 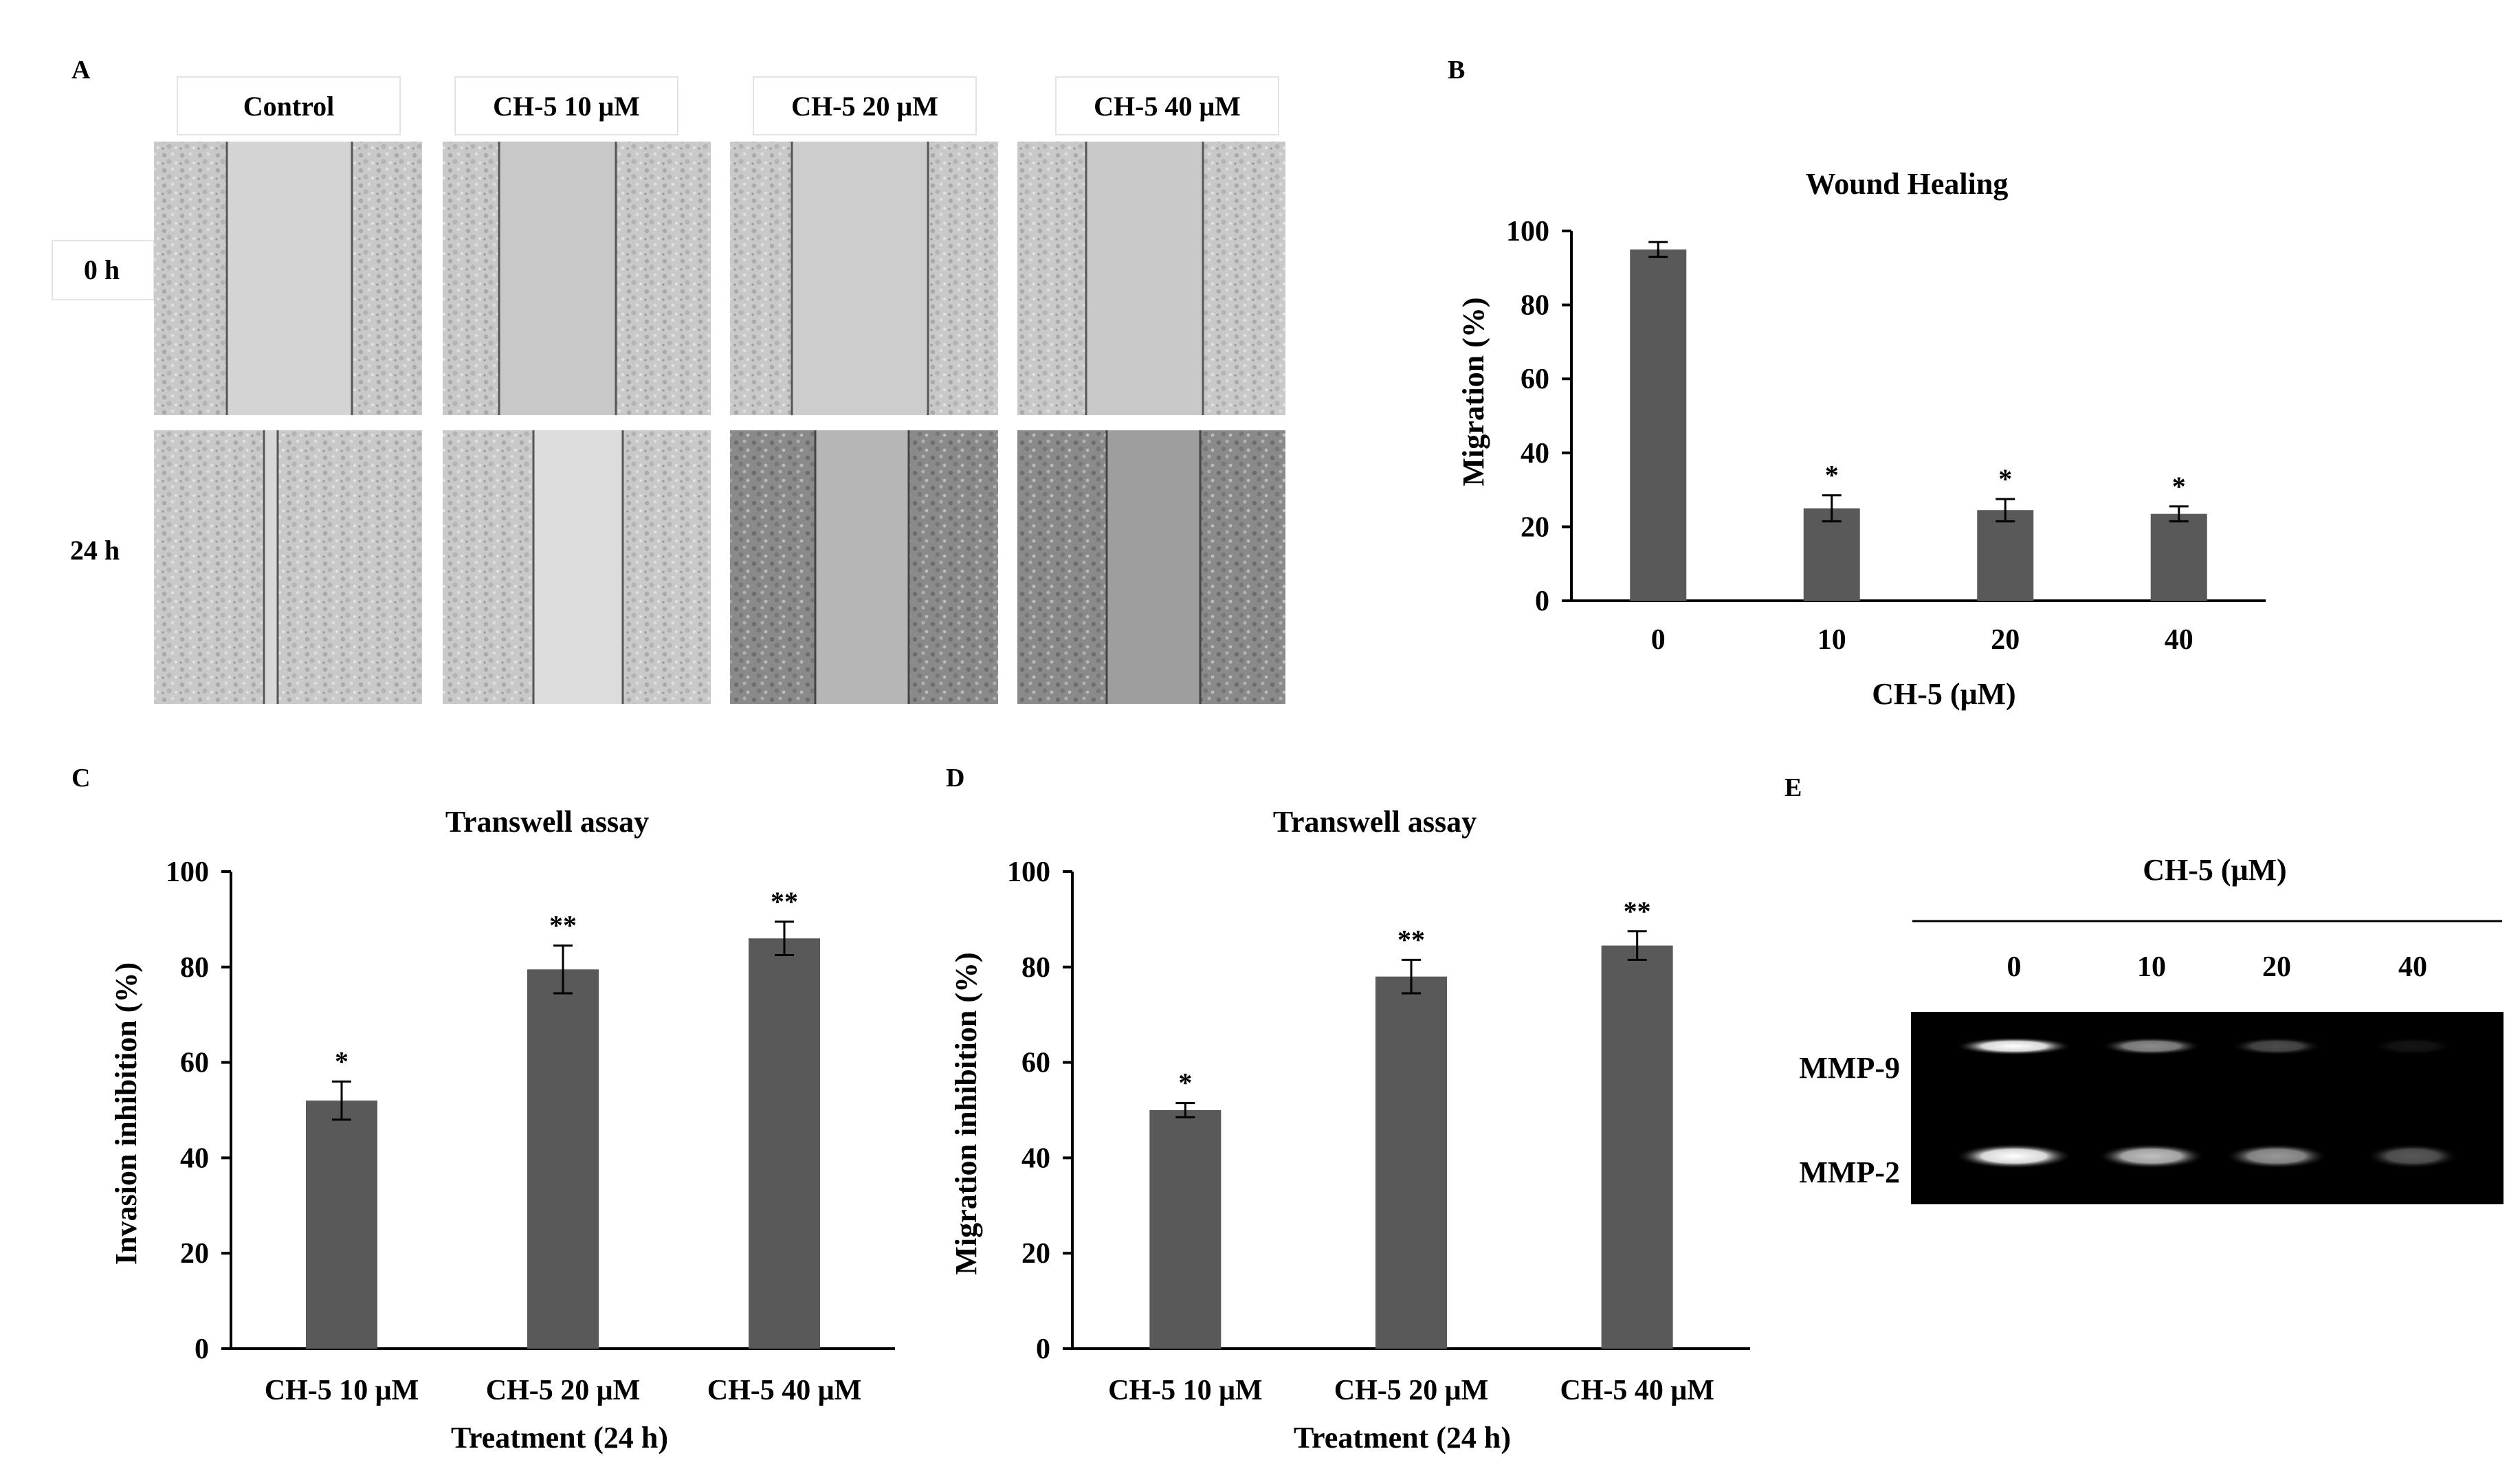 I want to click on category-label: CH-5 10 μM, so click(x=342, y=1391).